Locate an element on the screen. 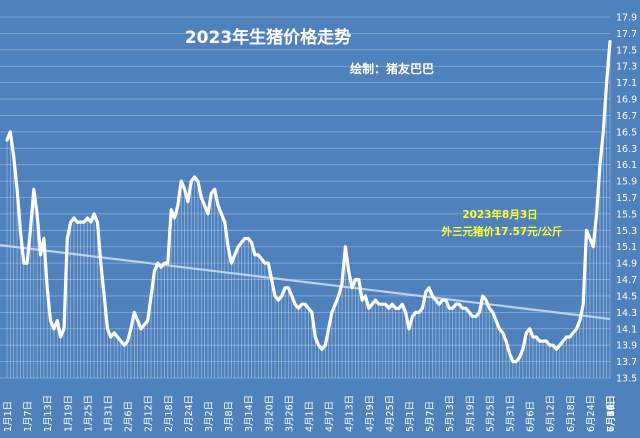  x-tick-label: 6月18日 is located at coordinates (571, 413).